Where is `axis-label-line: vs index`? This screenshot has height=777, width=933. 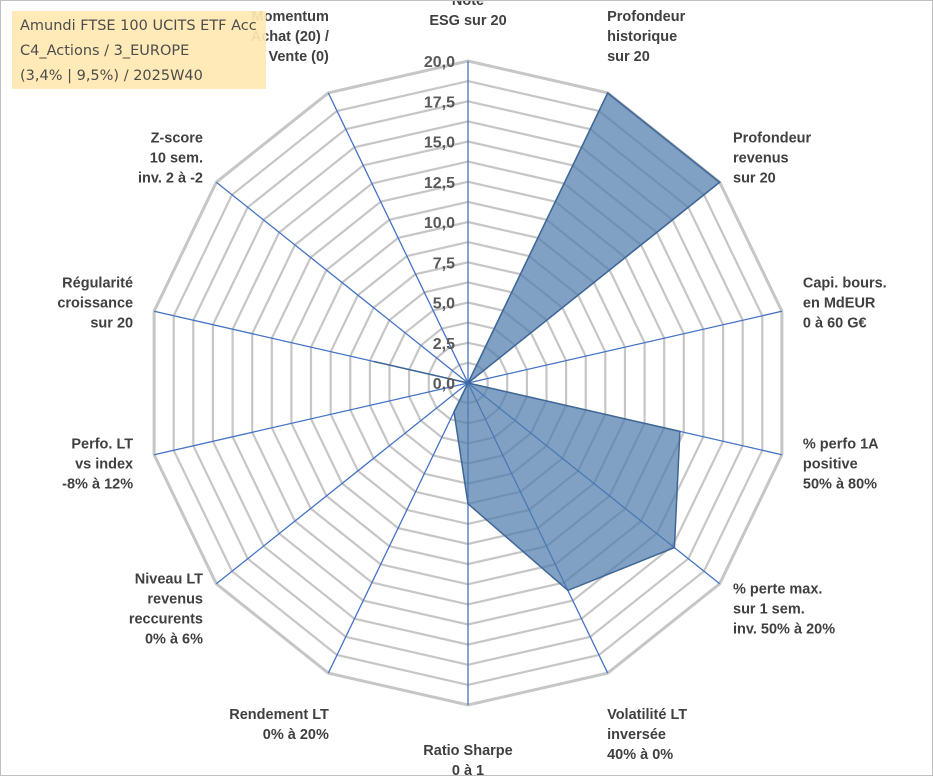 axis-label-line: vs index is located at coordinates (104, 465).